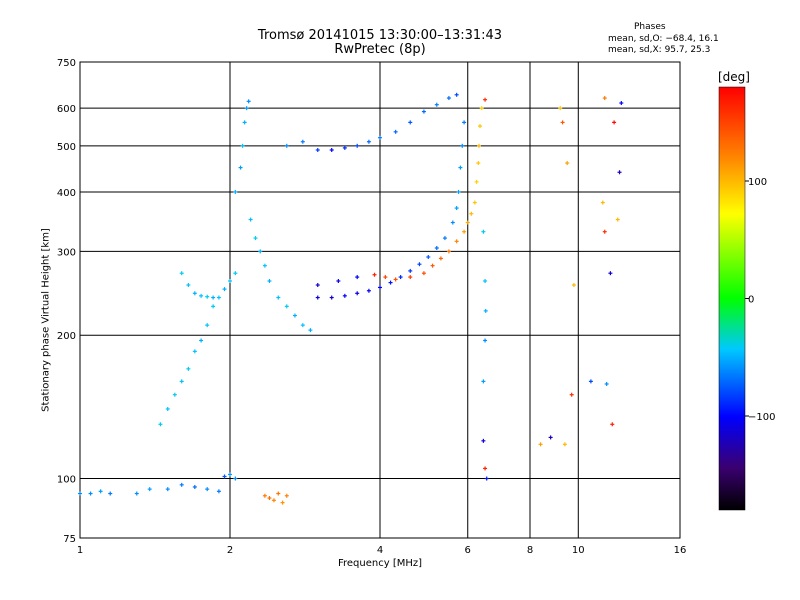 Image resolution: width=800 pixels, height=600 pixels. I want to click on x-tick-label: 8, so click(530, 550).